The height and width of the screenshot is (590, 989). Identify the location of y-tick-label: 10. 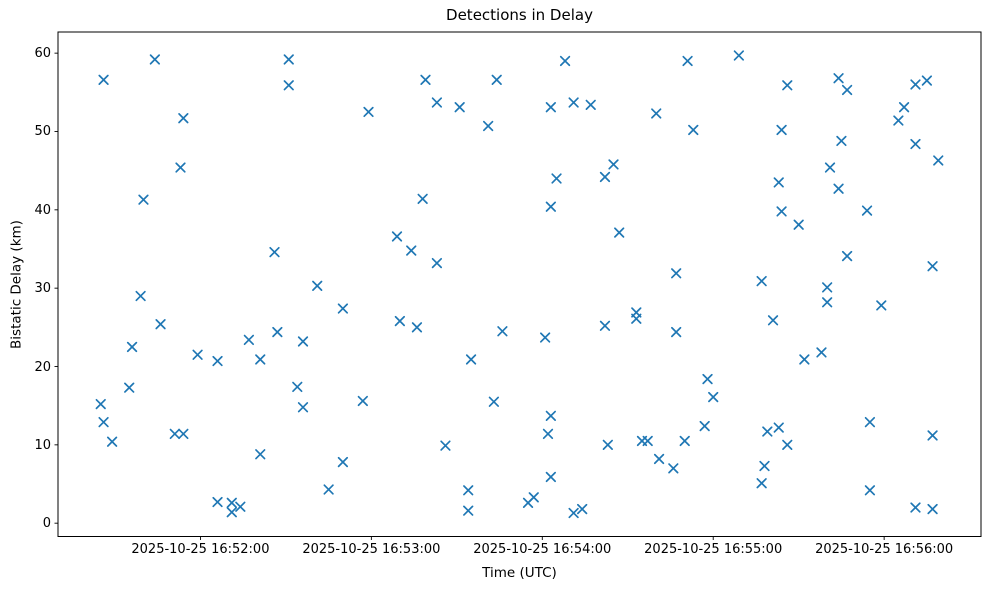
(42, 445).